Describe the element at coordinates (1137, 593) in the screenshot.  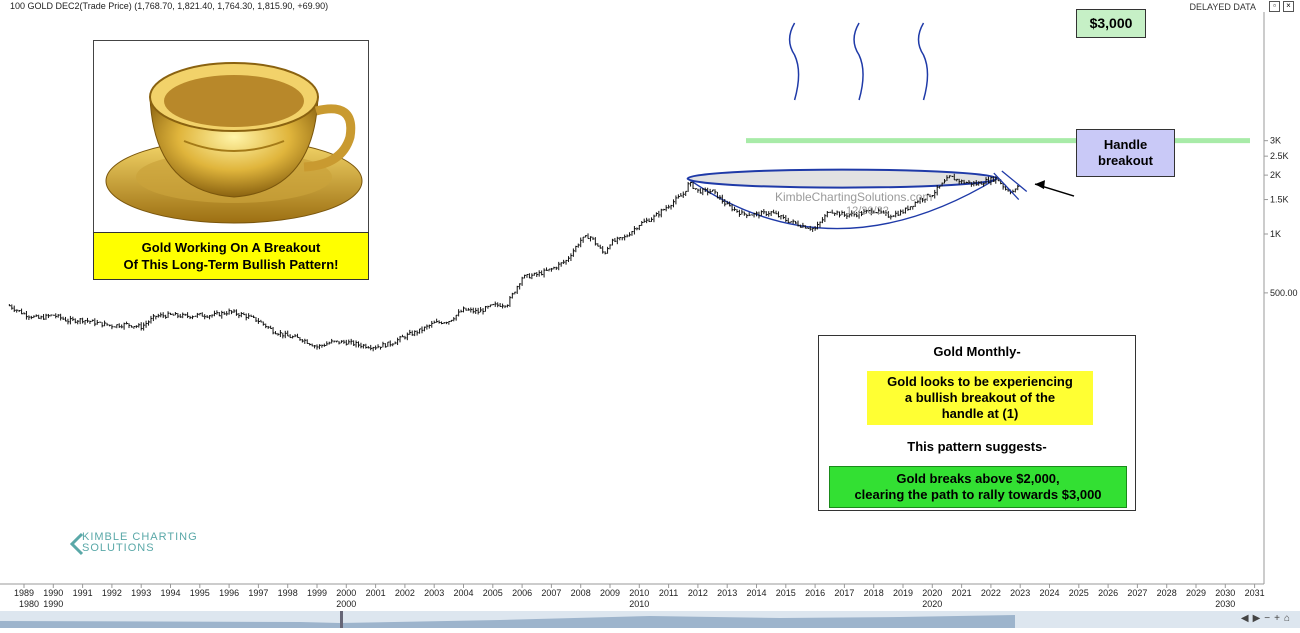
I see `x-tick-label-38: 2027` at that location.